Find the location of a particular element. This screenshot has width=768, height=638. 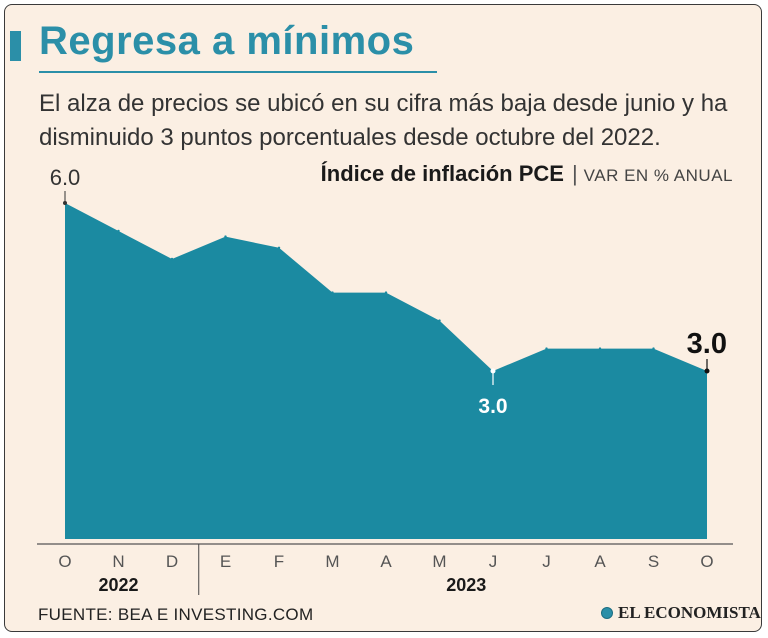

page-title: Regresa a mínimos is located at coordinates (227, 41).